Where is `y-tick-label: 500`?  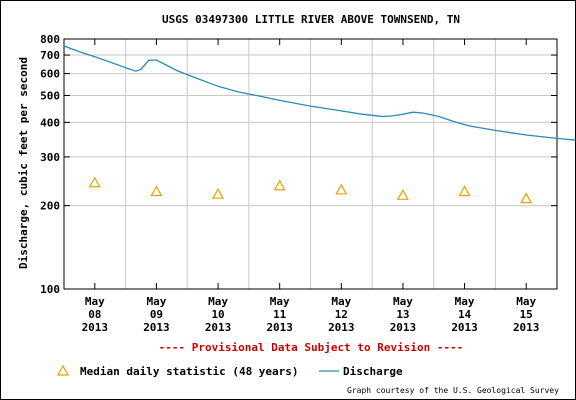 y-tick-label: 500 is located at coordinates (50, 96).